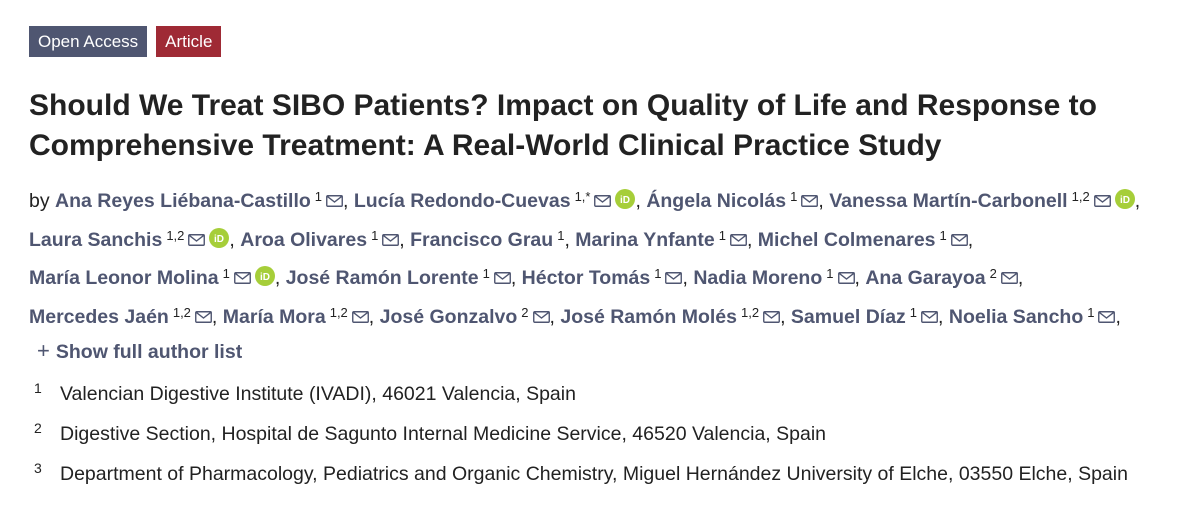 This screenshot has width=1200, height=530. I want to click on show-full-author-list-button: + Show full author list, so click(140, 351).